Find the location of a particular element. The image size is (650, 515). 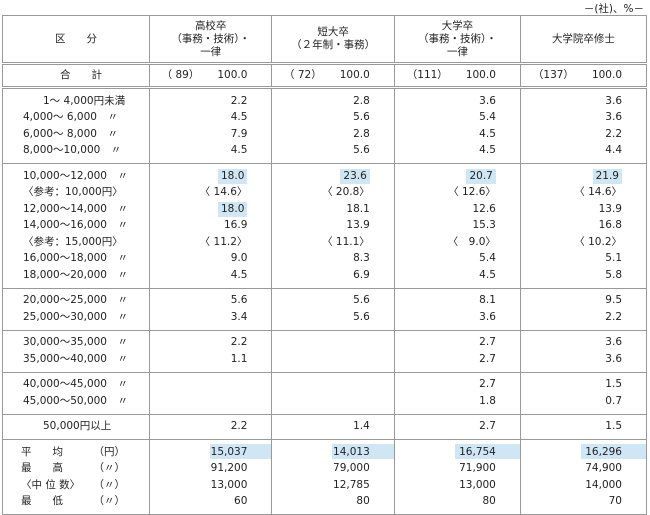

stat-unit: （〃） is located at coordinates (109, 501).